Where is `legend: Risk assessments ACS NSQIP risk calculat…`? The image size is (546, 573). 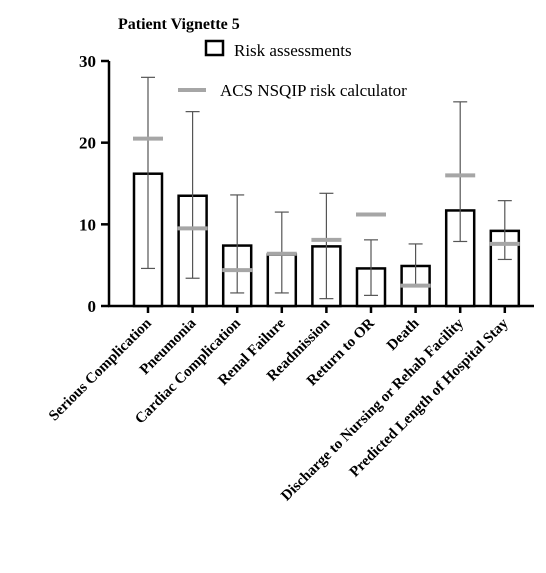
legend: Risk assessments ACS NSQIP risk calculat… is located at coordinates (292, 69).